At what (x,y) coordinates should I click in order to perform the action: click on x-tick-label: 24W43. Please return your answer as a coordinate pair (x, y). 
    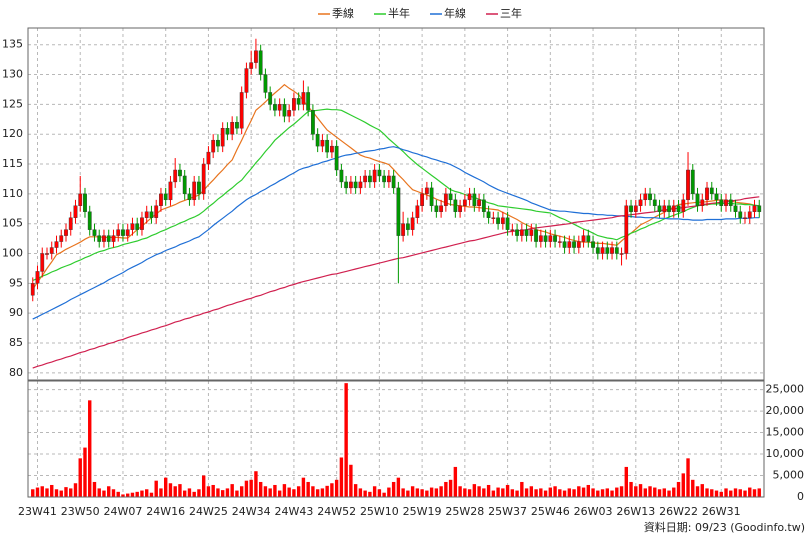
    Looking at the image, I should click on (293, 511).